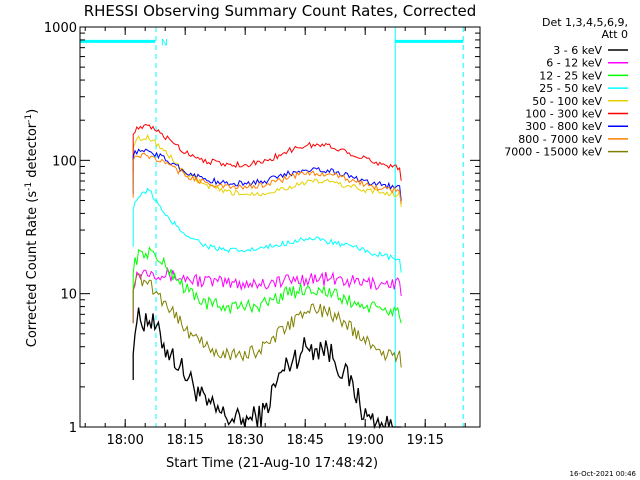  Describe the element at coordinates (29, 118) in the screenshot. I see `y-axis-label-sup-2: -1` at that location.